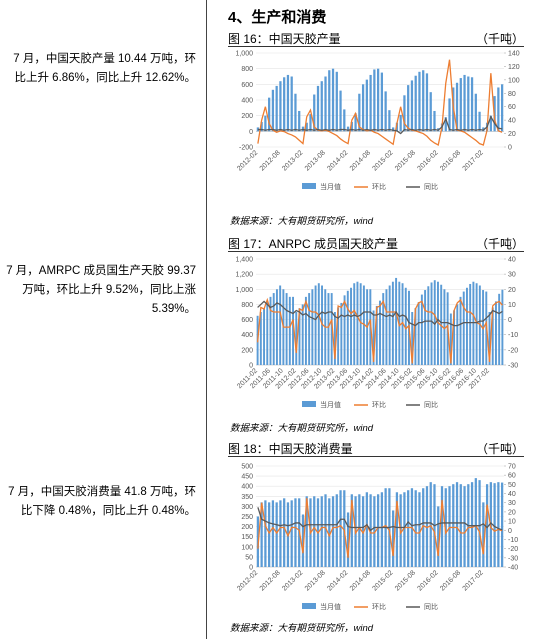 The height and width of the screenshot is (639, 540). I want to click on y2-tick-label: 60, so click(512, 107).